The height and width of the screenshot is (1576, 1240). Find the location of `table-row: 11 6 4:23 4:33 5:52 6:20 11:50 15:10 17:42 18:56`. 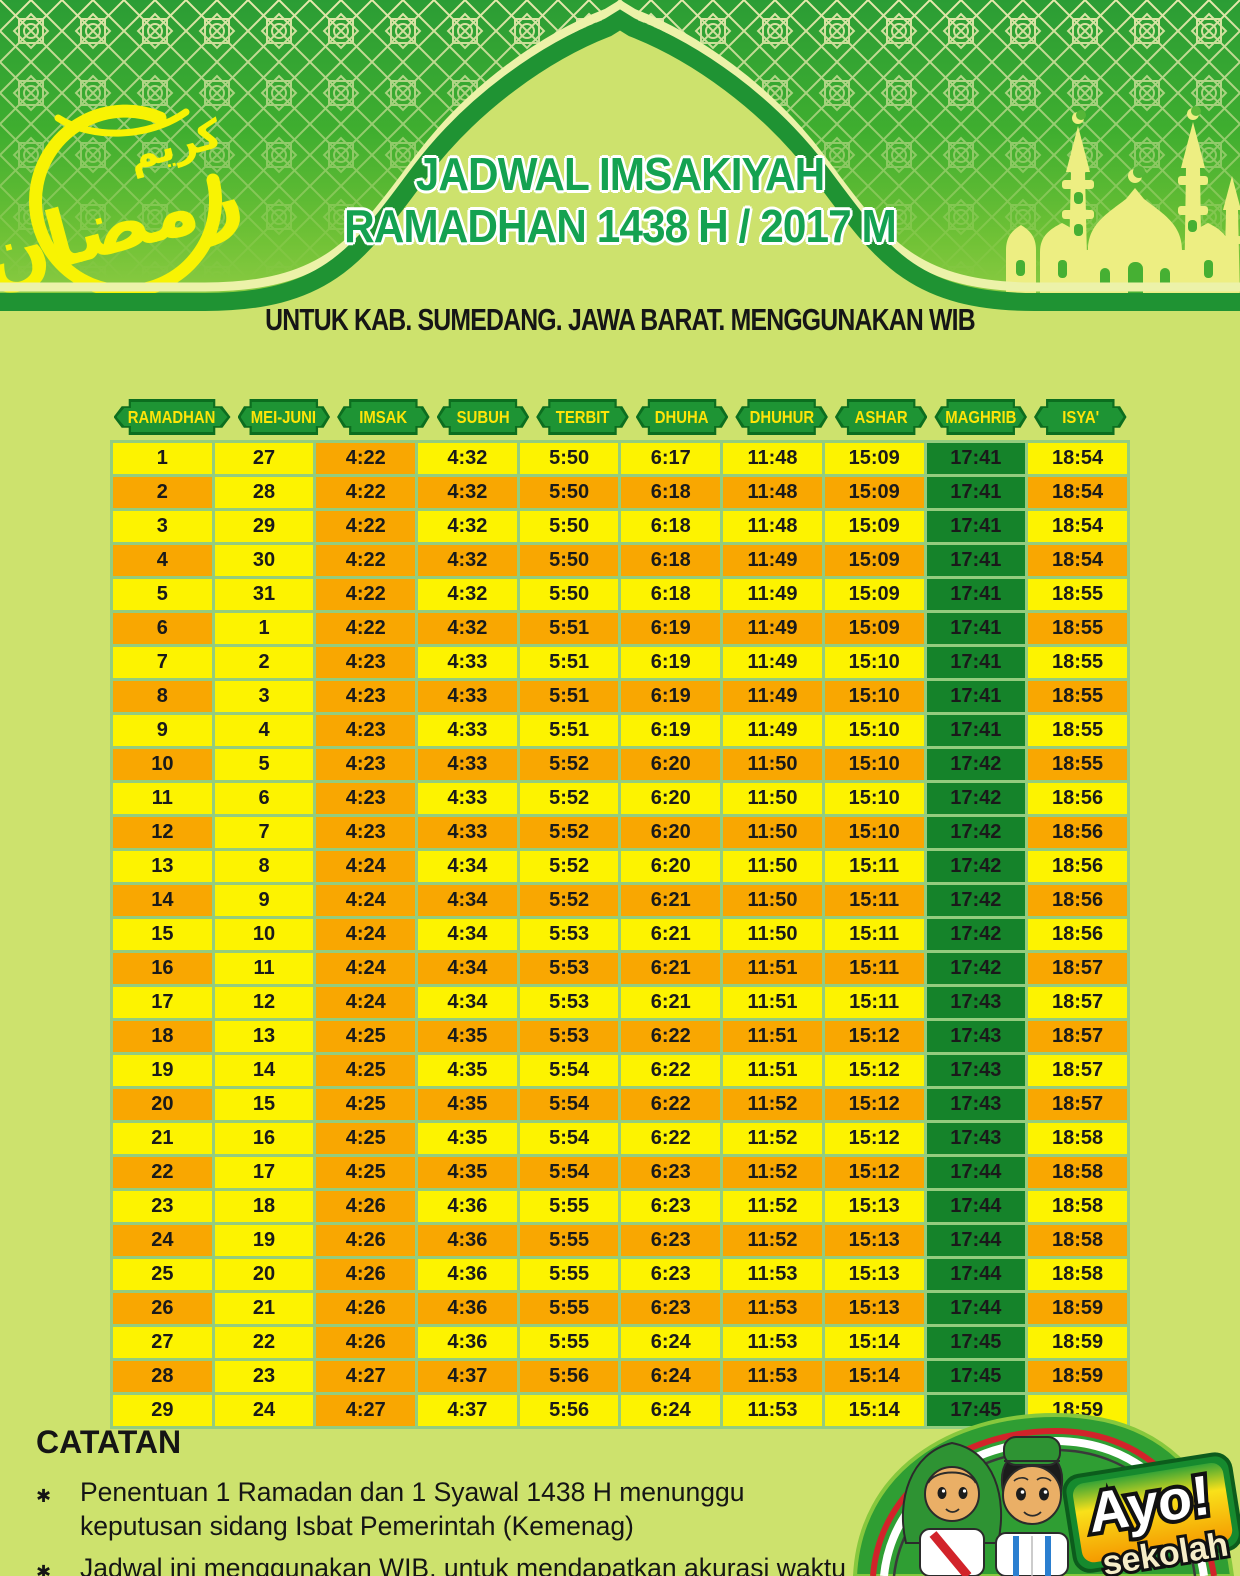

table-row: 11 6 4:23 4:33 5:52 6:20 11:50 15:10 17:42 18:56 is located at coordinates (620, 798).